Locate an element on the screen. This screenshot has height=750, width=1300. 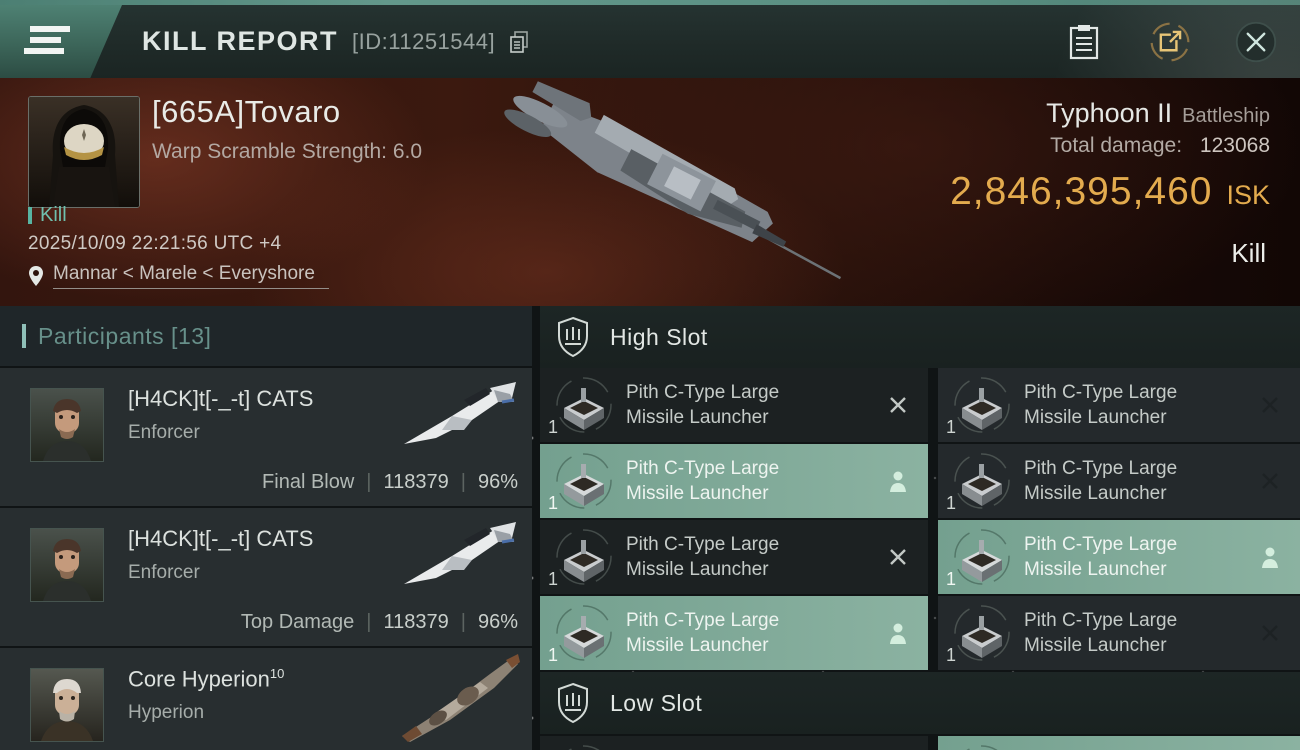
clipboard-icon is located at coordinates (1084, 41).